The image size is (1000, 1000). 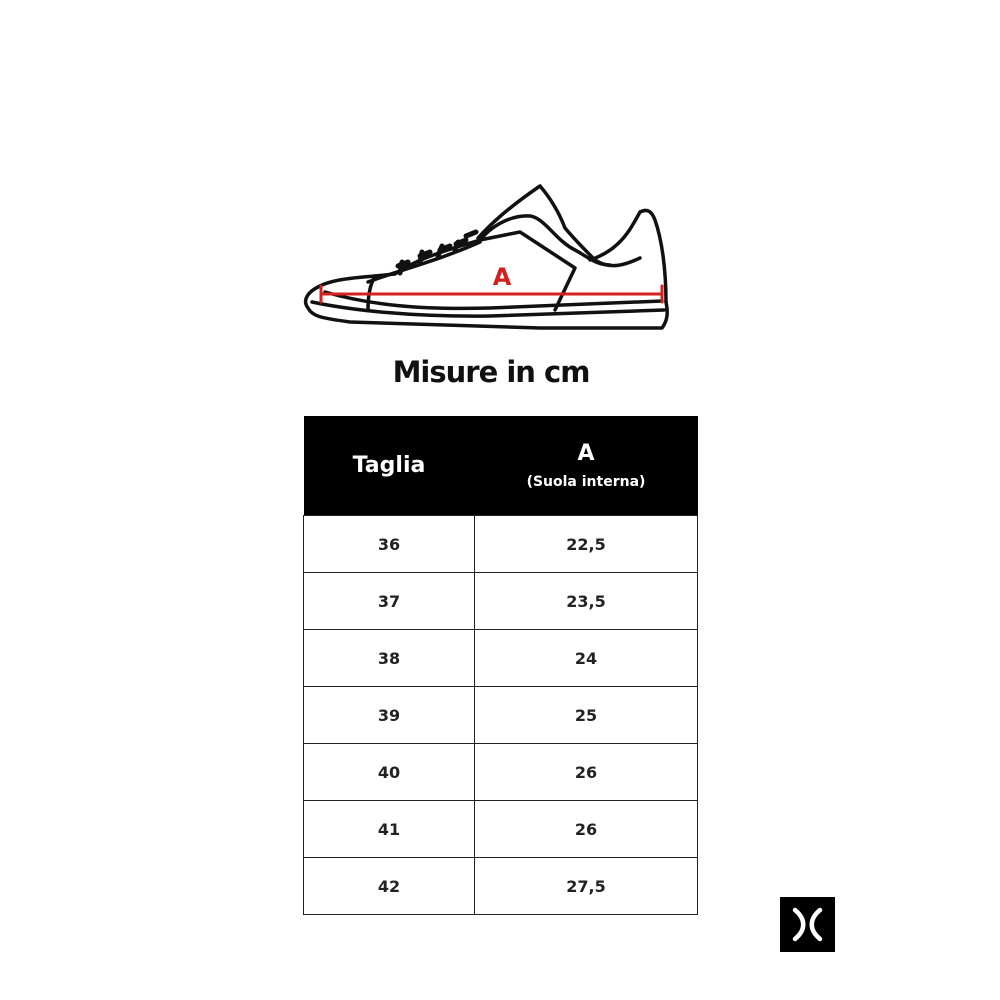 I want to click on shoe-sole-line, so click(x=488, y=309).